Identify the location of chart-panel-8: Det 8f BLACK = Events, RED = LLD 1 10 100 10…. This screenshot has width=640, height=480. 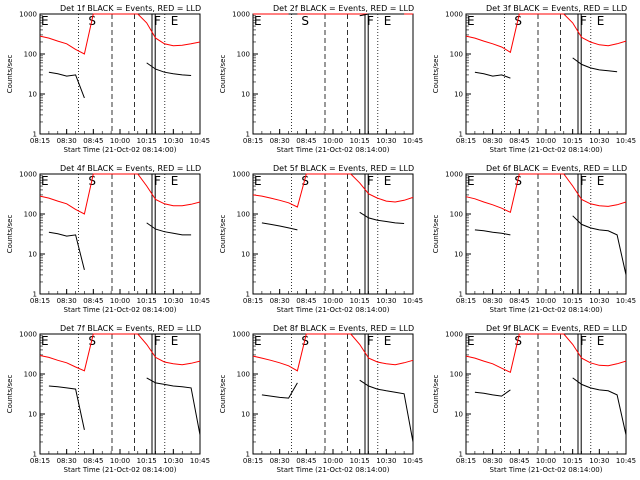
(321, 399).